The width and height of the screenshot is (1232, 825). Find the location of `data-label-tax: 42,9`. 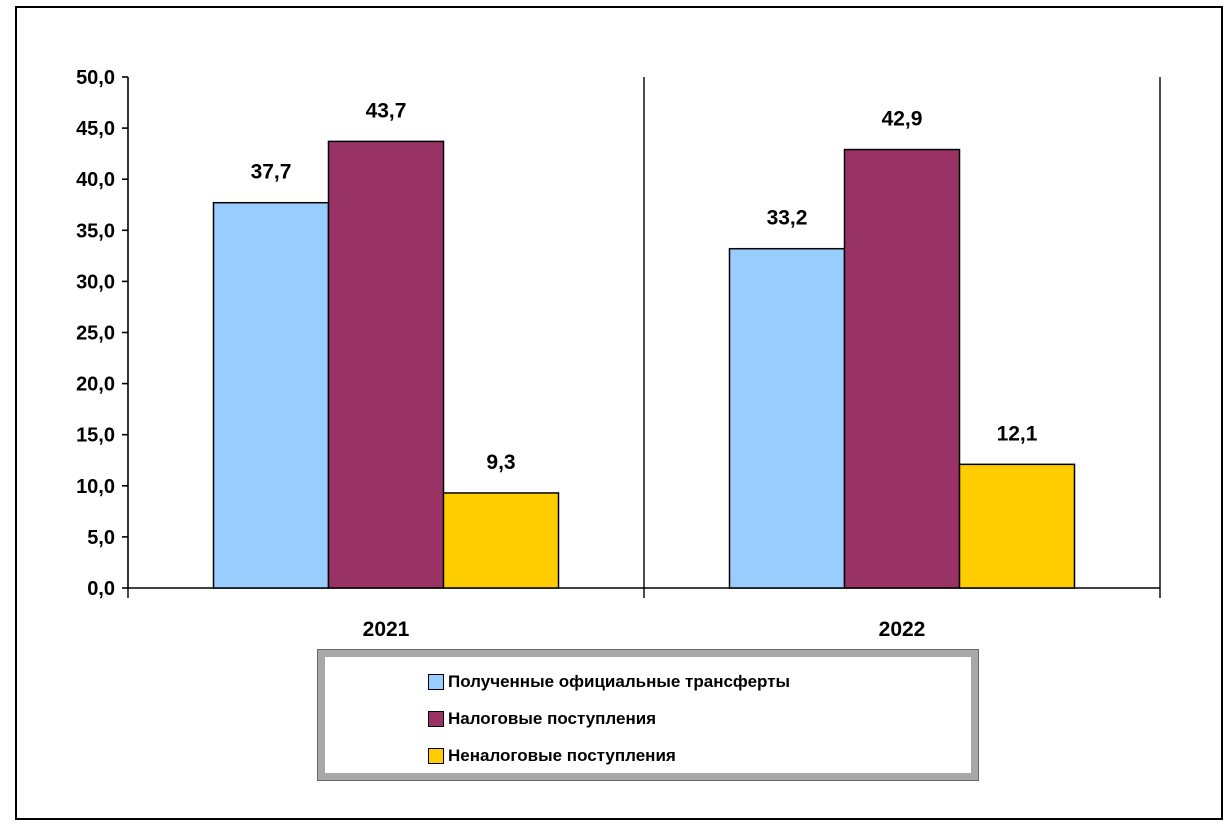

data-label-tax: 42,9 is located at coordinates (902, 119).